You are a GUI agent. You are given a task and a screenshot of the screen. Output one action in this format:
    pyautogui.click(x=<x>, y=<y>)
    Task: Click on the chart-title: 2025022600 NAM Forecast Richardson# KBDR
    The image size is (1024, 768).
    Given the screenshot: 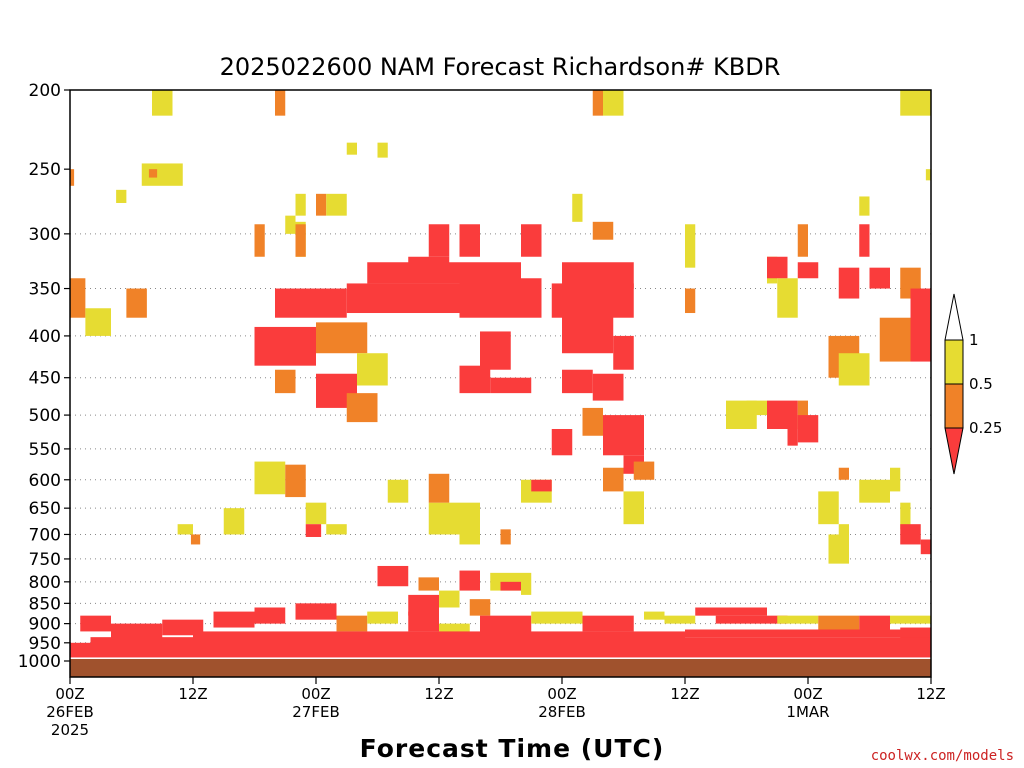 What is the action you would take?
    pyautogui.click(x=500, y=67)
    